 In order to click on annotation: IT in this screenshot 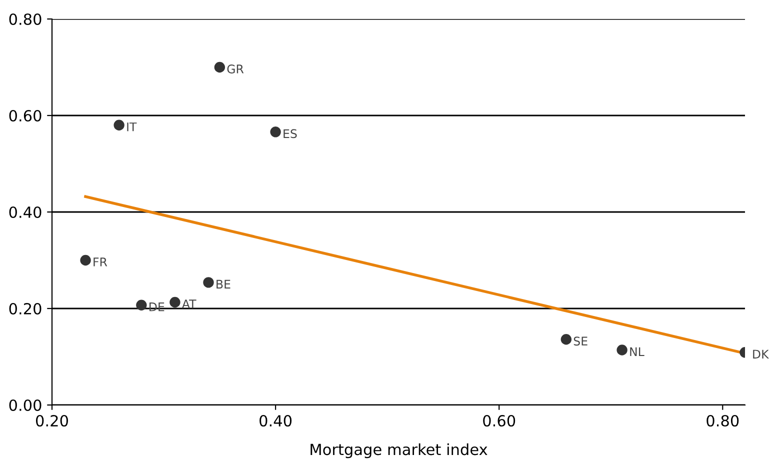, I will do `click(132, 127)`.